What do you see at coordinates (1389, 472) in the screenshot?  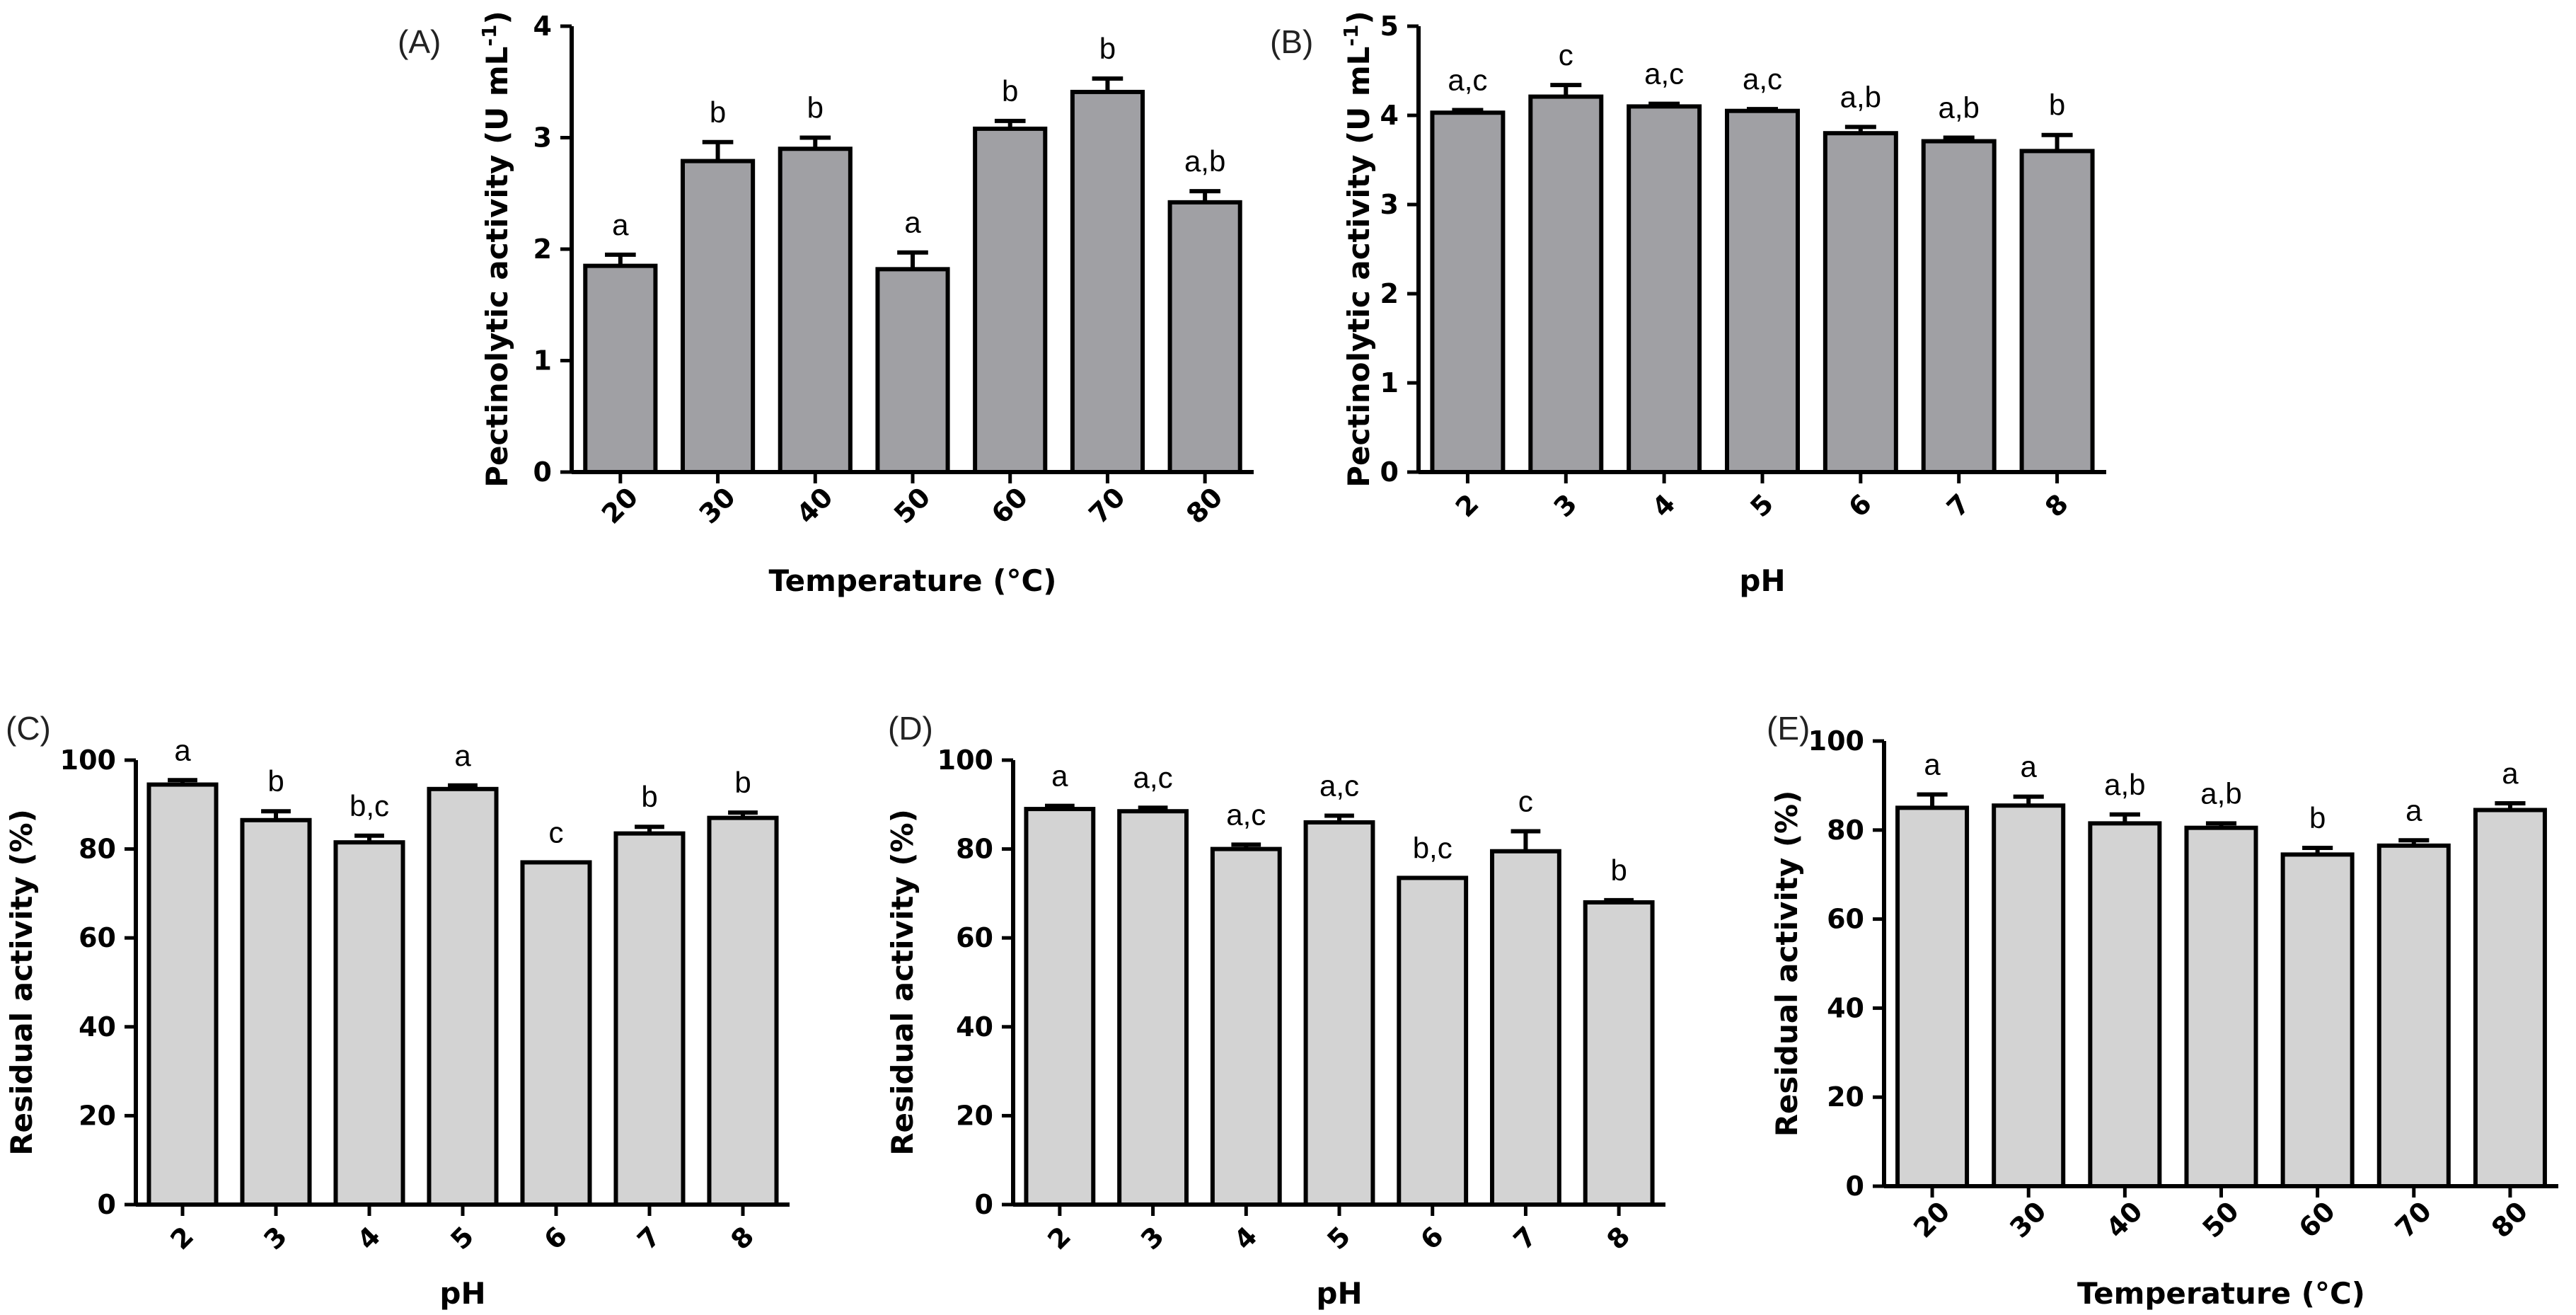 I see `y-tick-label: 0` at bounding box center [1389, 472].